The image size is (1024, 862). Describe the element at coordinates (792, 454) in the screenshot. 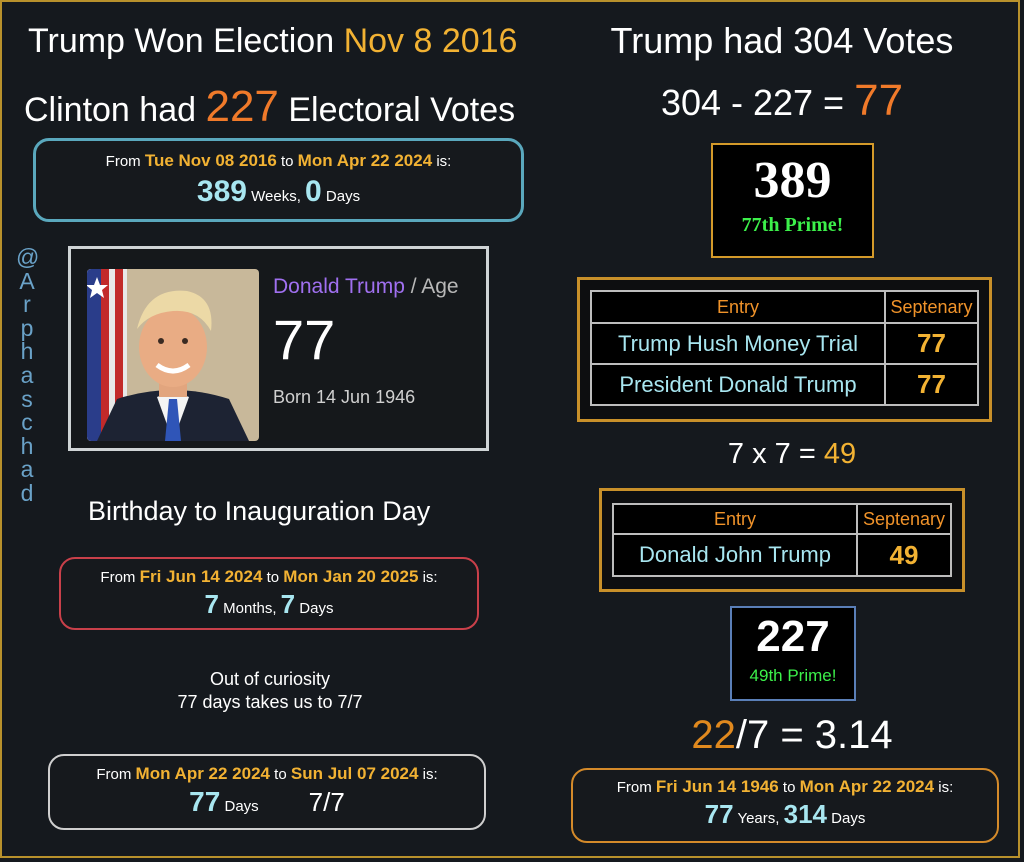

I see `seven-times-seven: 7 x 7 = 49` at that location.